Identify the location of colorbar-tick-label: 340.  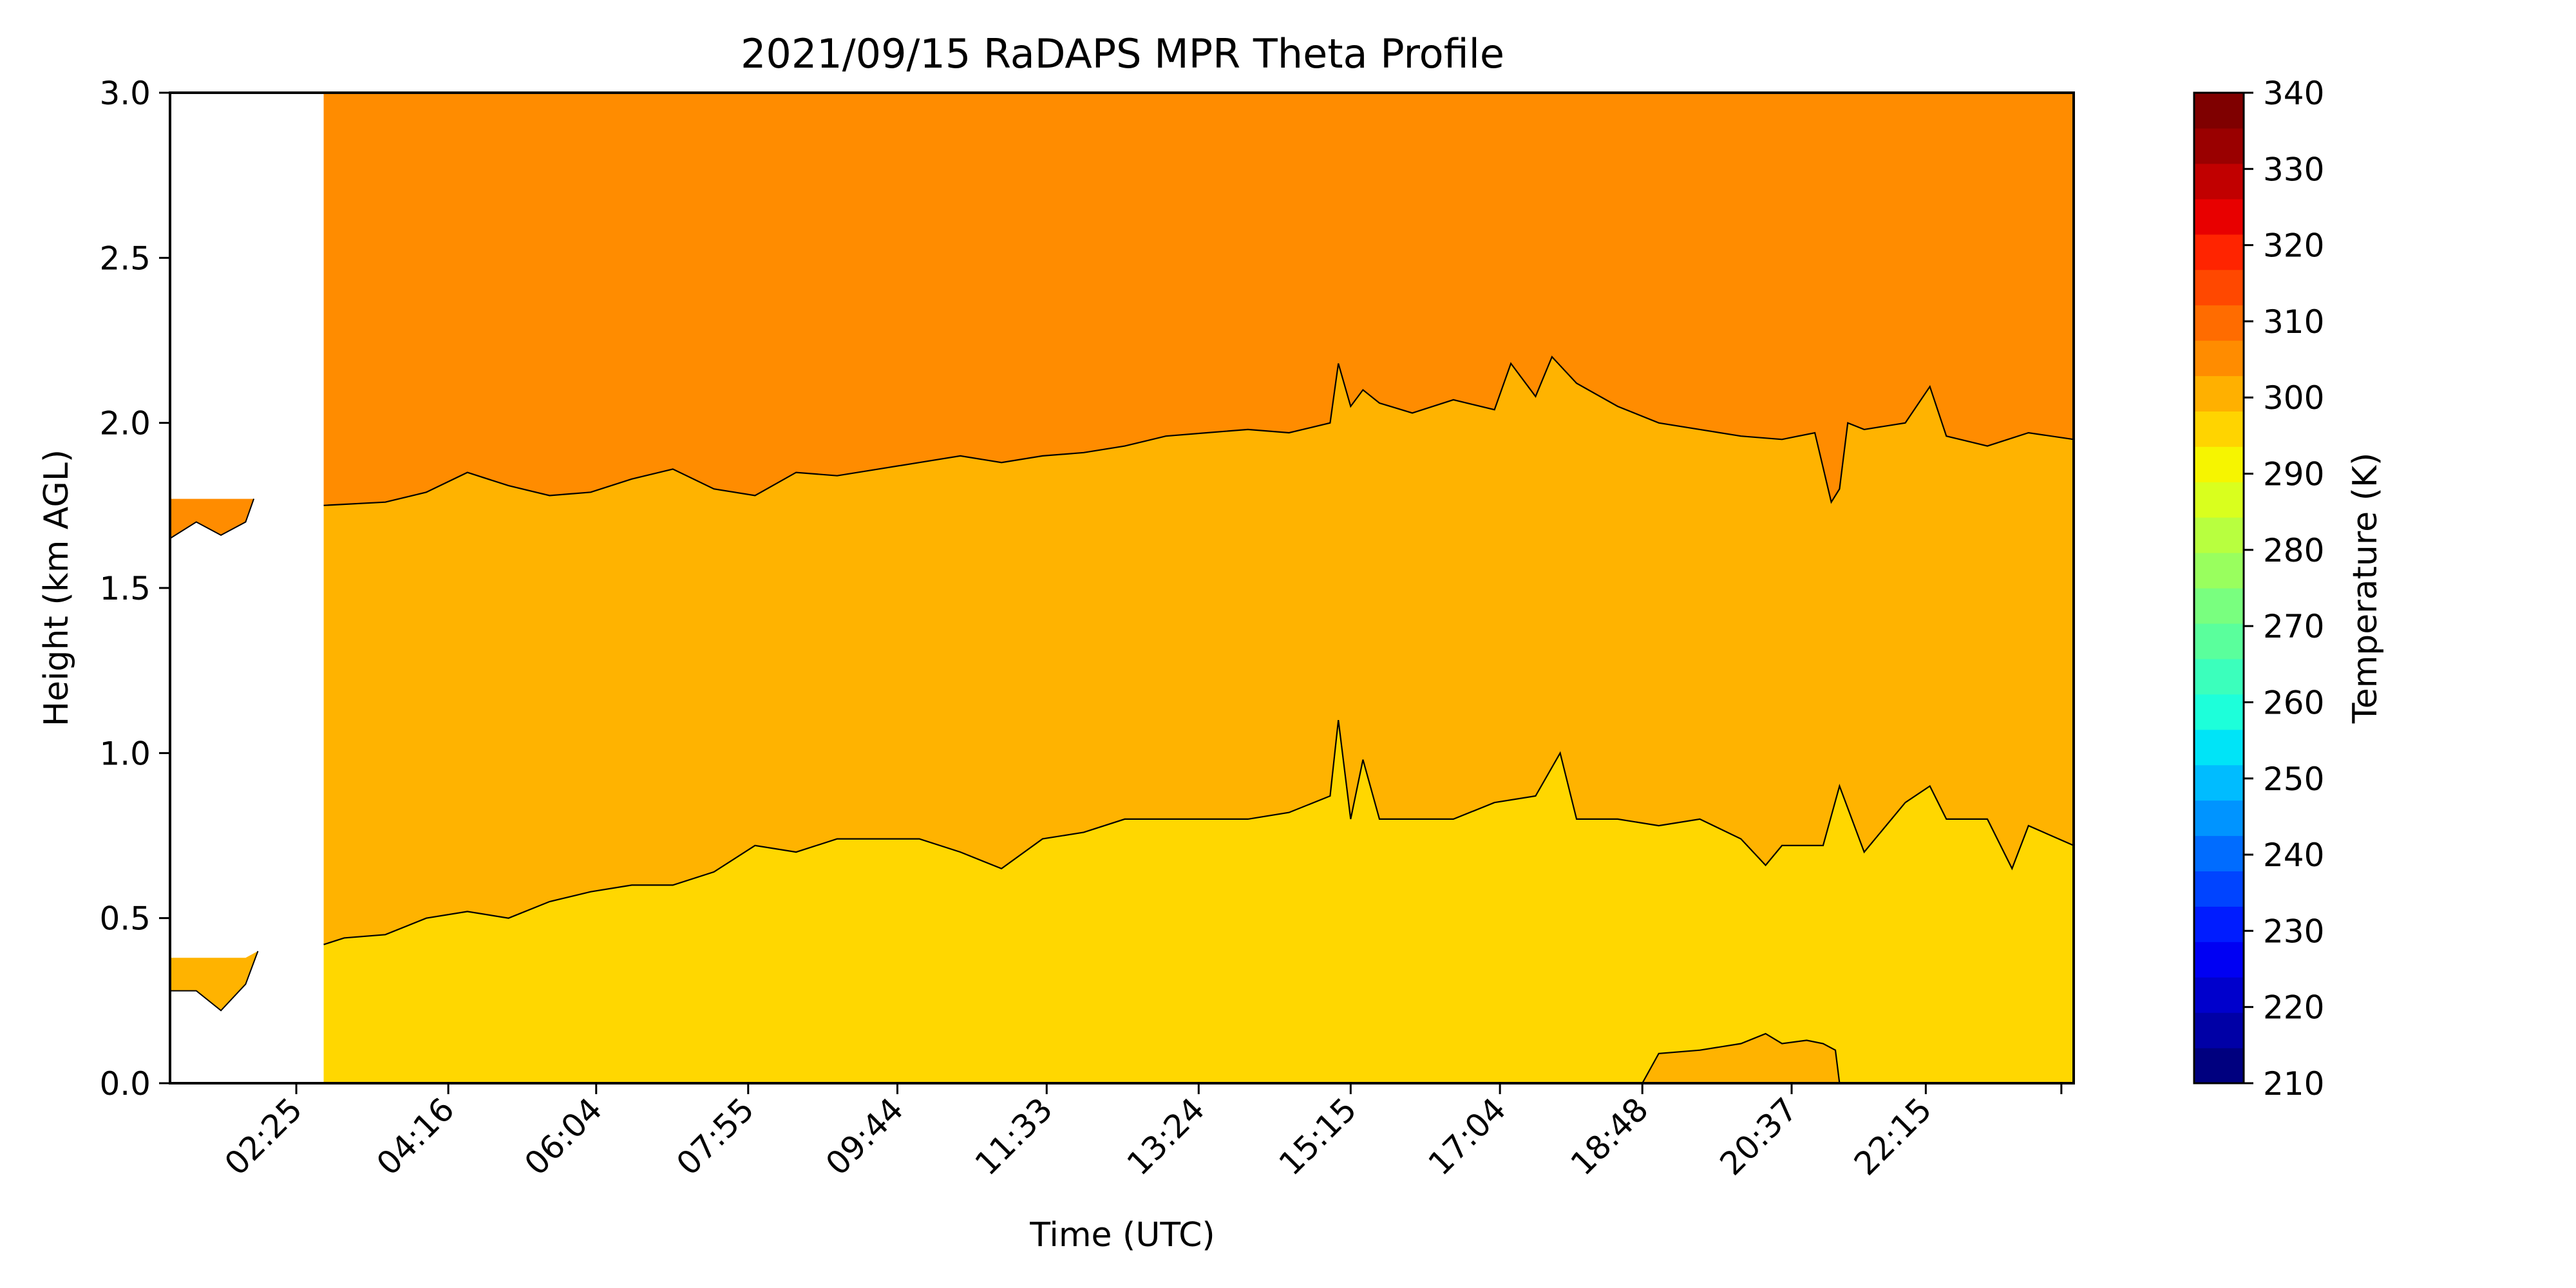
(2293, 93).